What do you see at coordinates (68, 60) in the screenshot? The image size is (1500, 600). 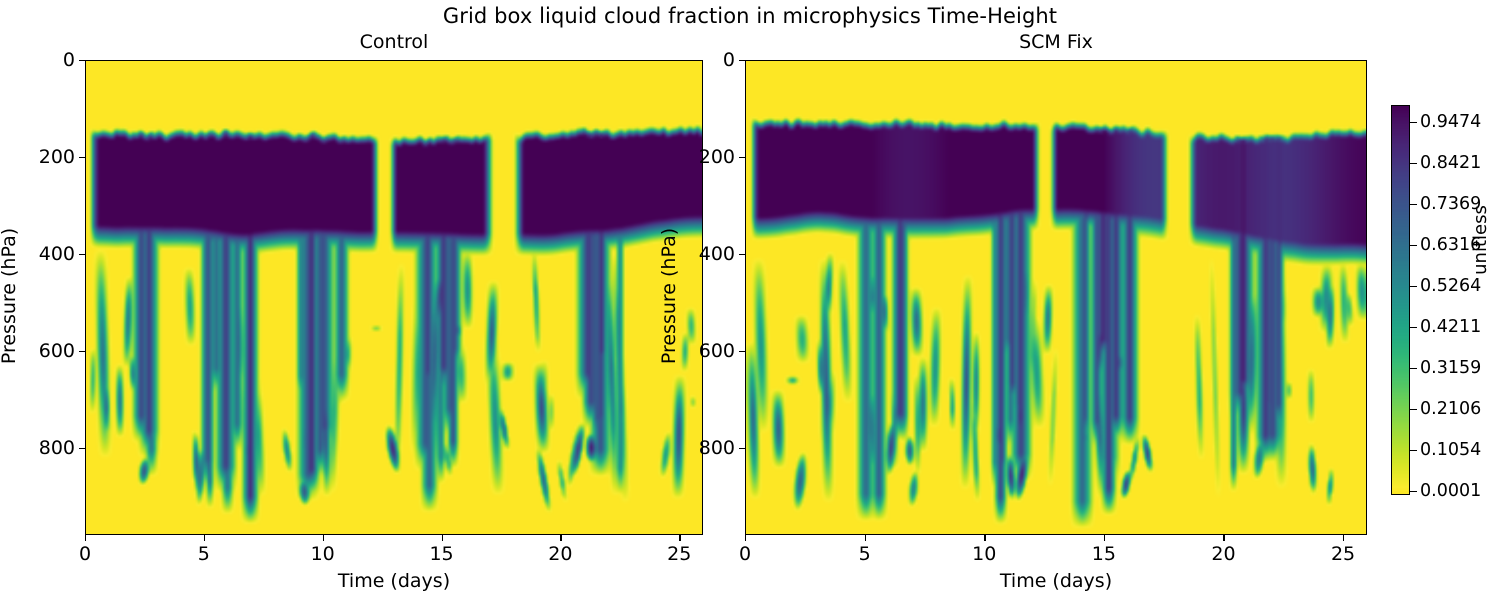 I see `y-tick-label-panel1-0: 0` at bounding box center [68, 60].